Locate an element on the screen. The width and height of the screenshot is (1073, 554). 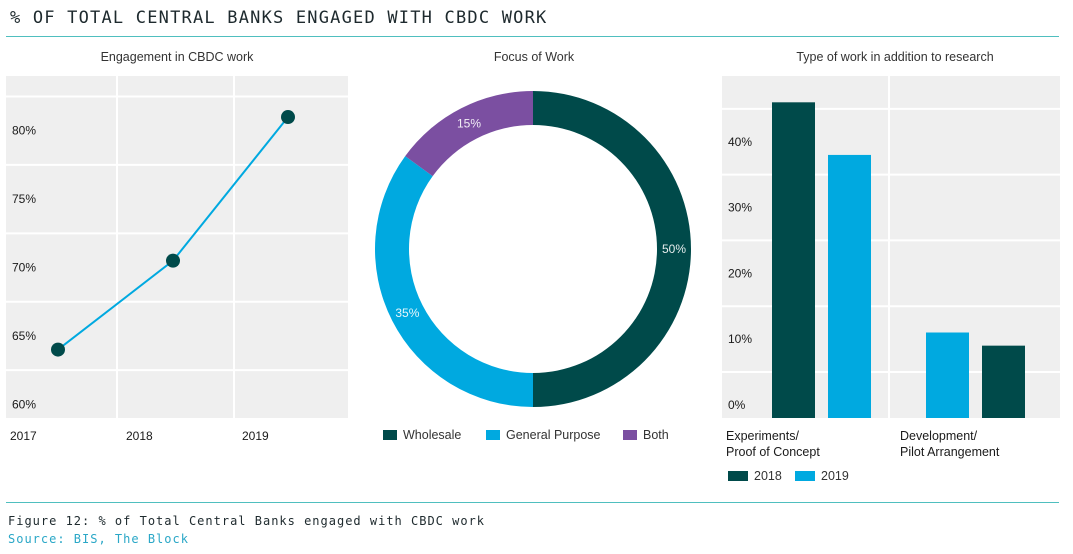
donut-legend-item: Both is located at coordinates (646, 435).